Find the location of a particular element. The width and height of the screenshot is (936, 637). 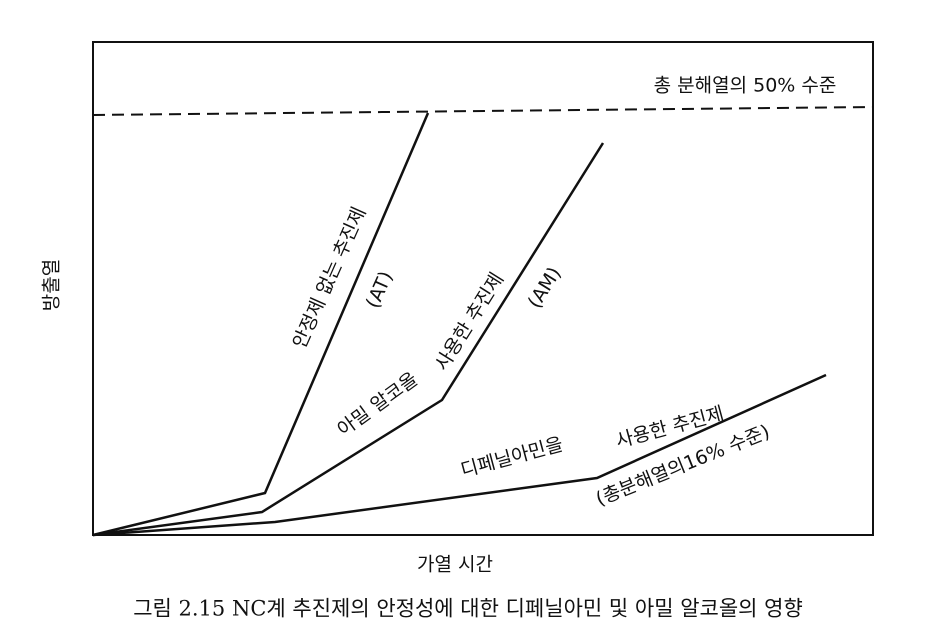

reference-line is located at coordinates (483, 111).